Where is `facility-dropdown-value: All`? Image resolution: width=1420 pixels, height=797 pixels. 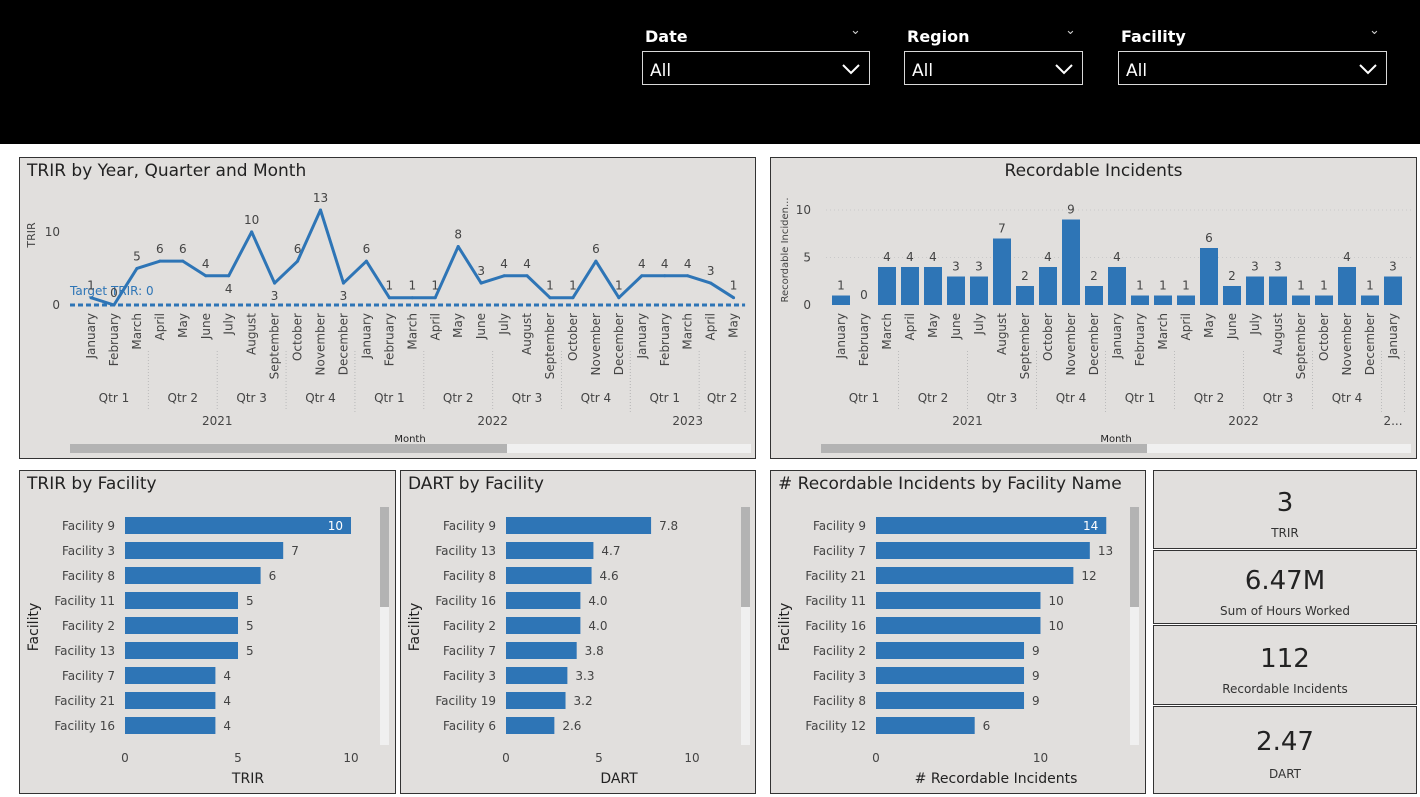
facility-dropdown-value: All is located at coordinates (1137, 71).